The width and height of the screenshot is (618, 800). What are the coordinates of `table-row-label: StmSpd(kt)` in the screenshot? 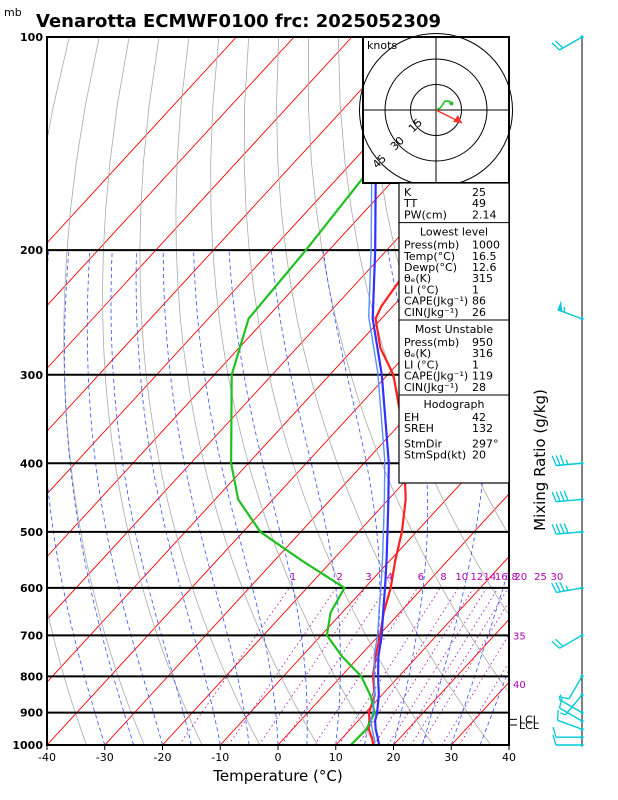 It's located at (435, 455).